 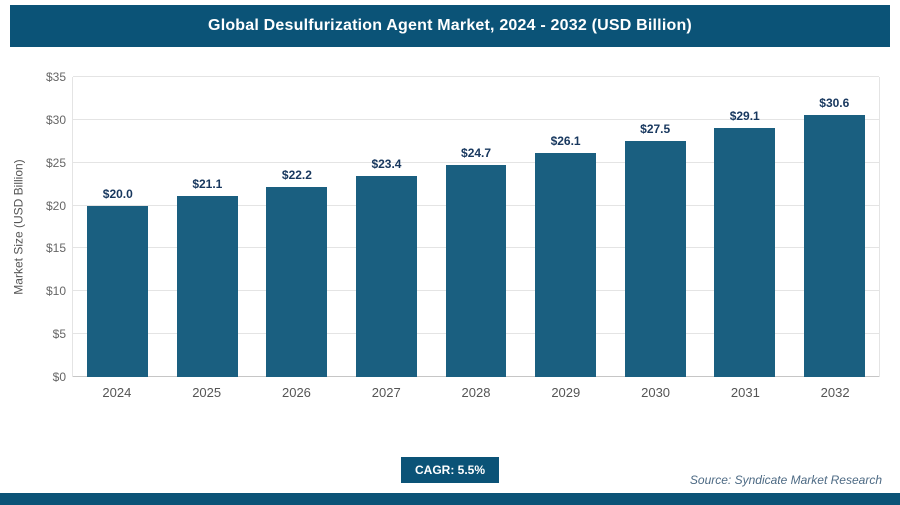 What do you see at coordinates (207, 392) in the screenshot?
I see `x-tick-label: 2025` at bounding box center [207, 392].